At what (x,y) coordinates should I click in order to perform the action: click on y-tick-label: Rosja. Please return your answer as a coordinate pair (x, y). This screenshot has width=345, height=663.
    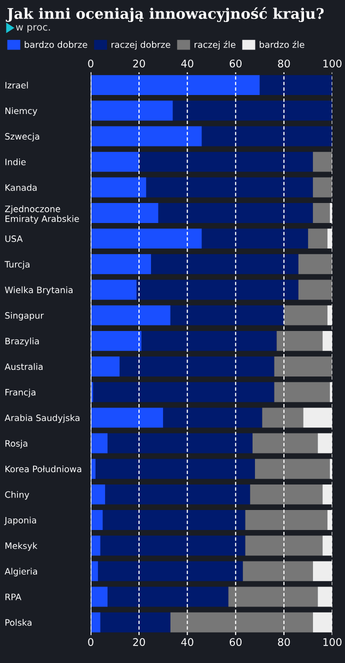
    Looking at the image, I should click on (16, 444).